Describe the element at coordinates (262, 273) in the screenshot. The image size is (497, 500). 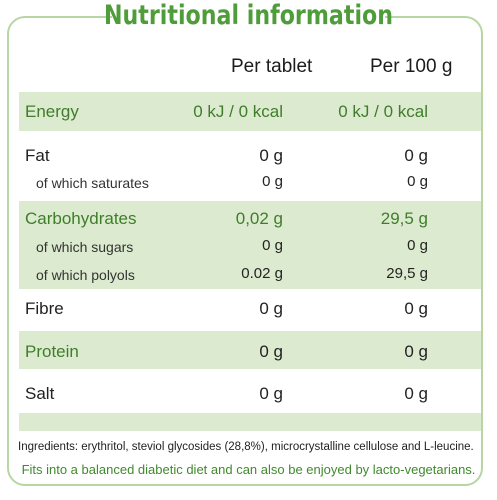
I see `value-polyols-per-tablet: 0.02 g` at that location.